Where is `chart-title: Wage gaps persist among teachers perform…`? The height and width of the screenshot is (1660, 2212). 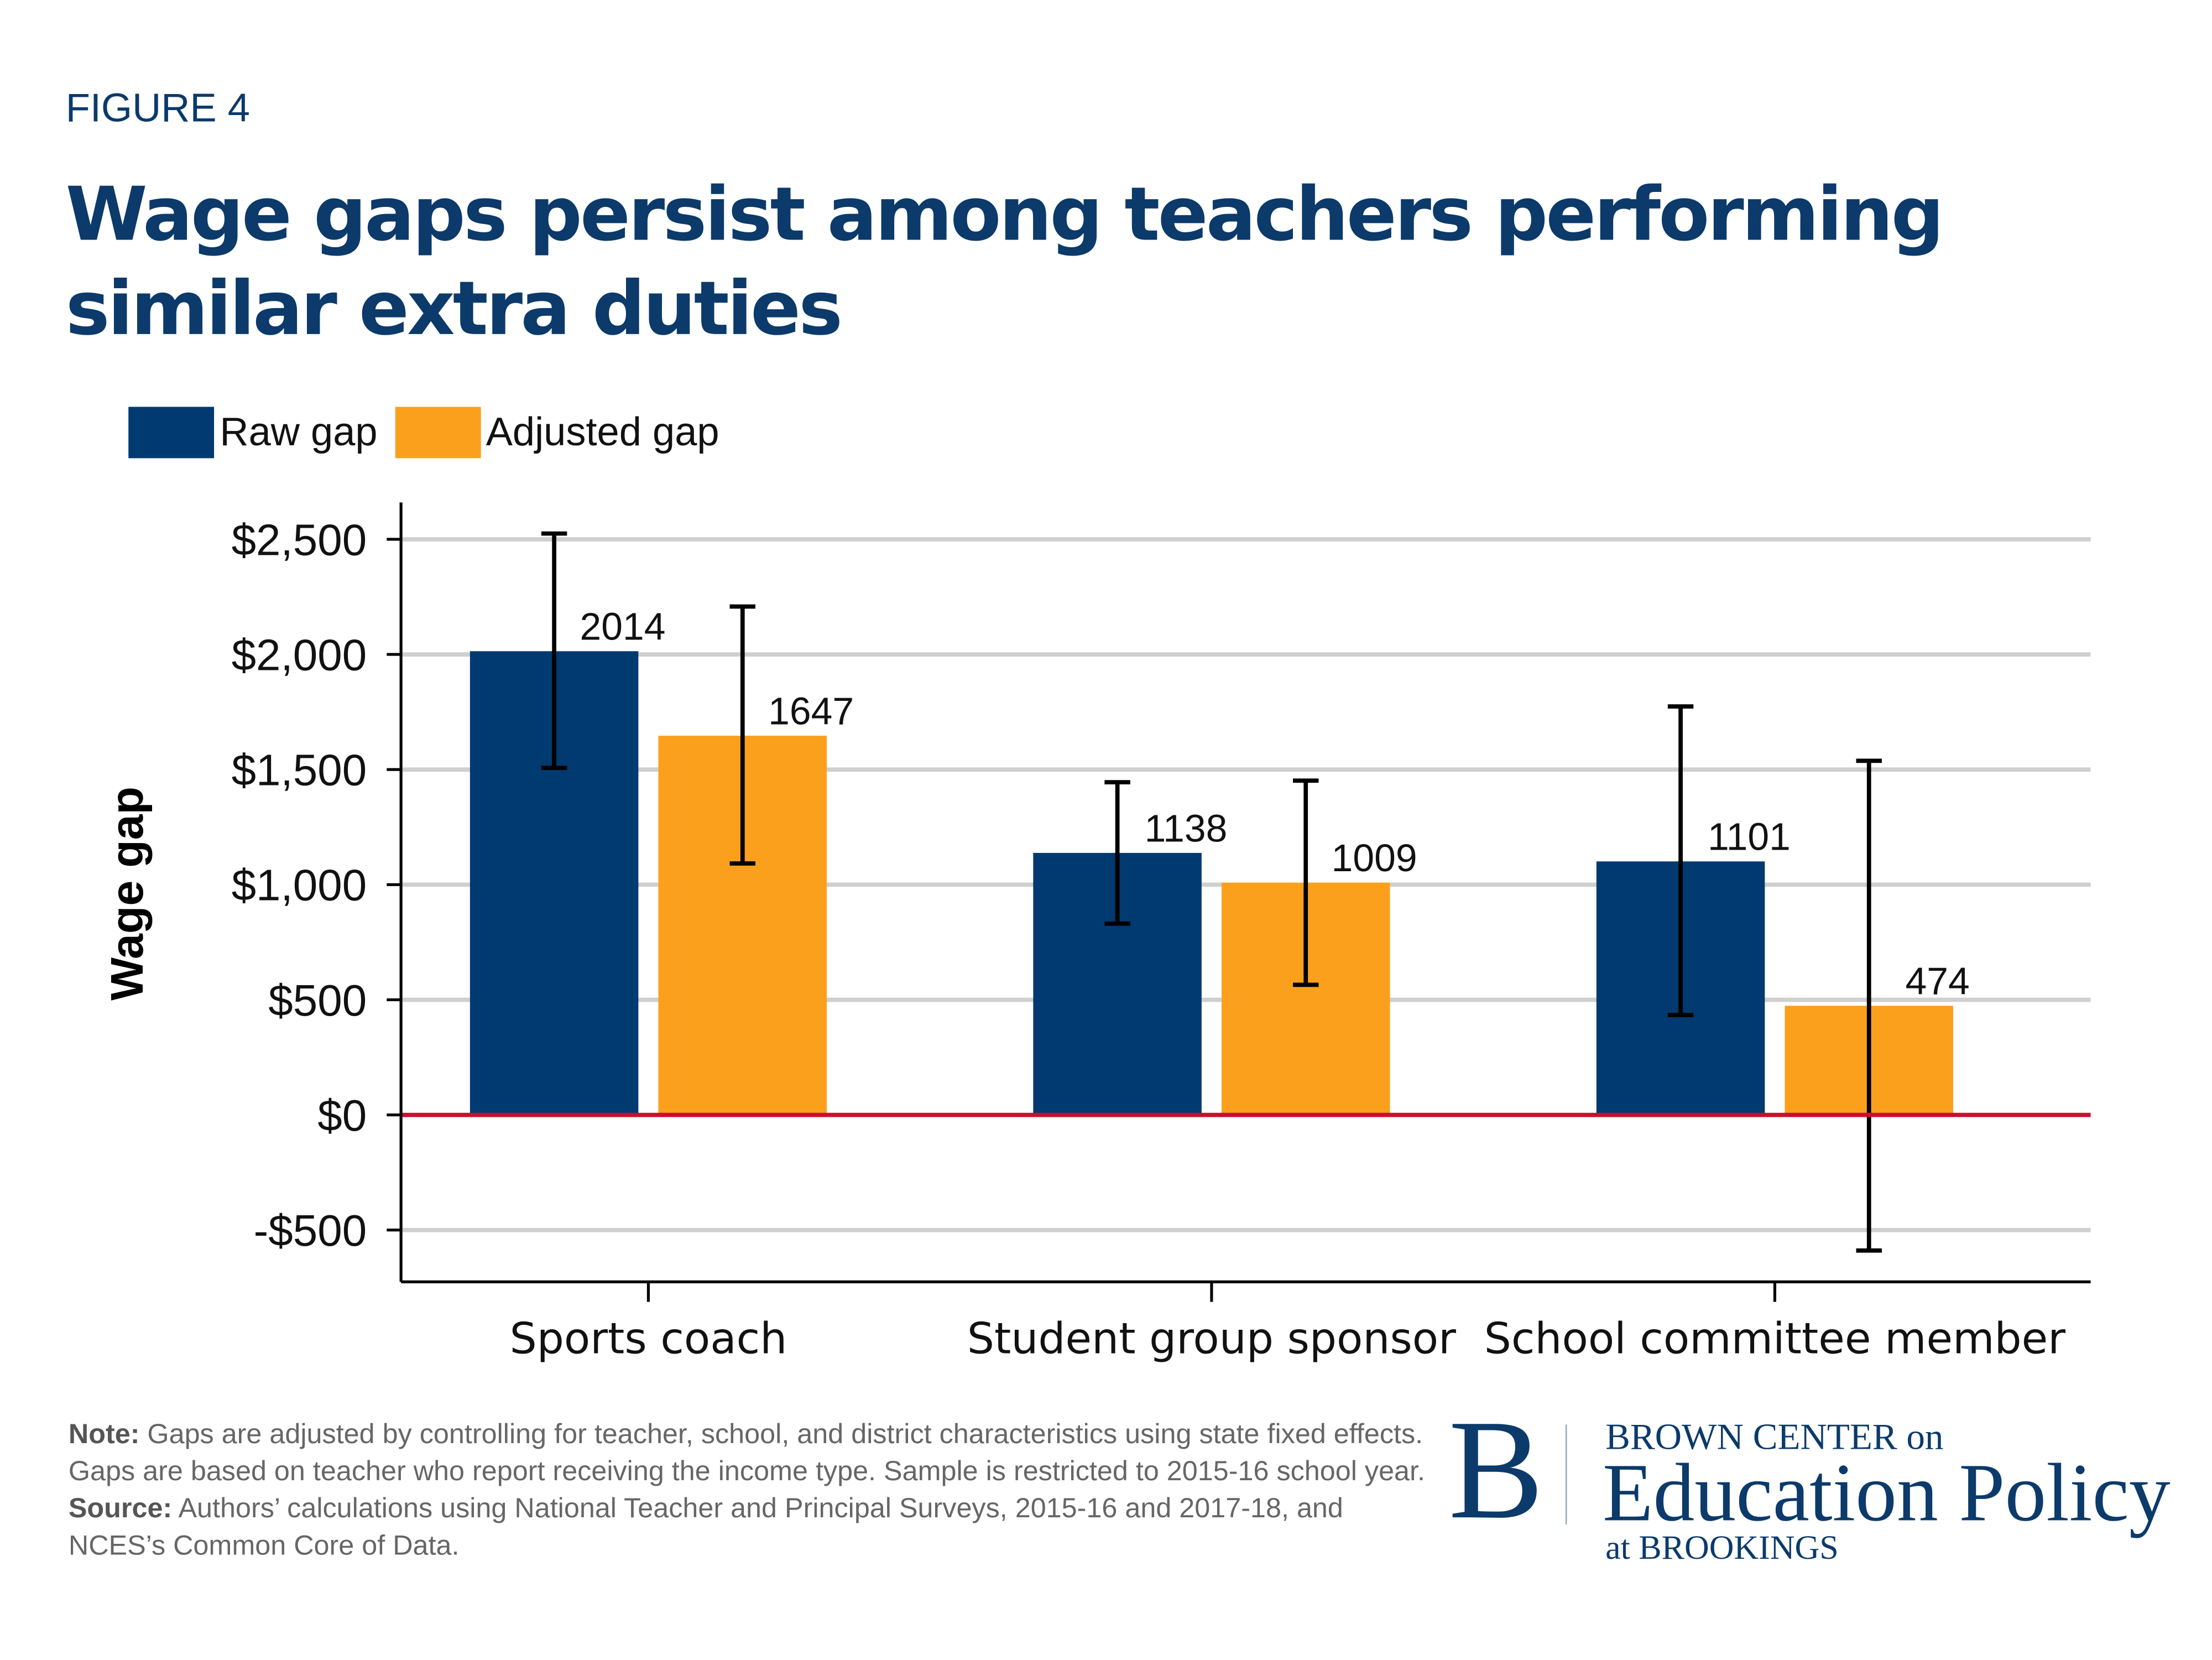 chart-title: Wage gaps persist among teachers perform… is located at coordinates (1005, 263).